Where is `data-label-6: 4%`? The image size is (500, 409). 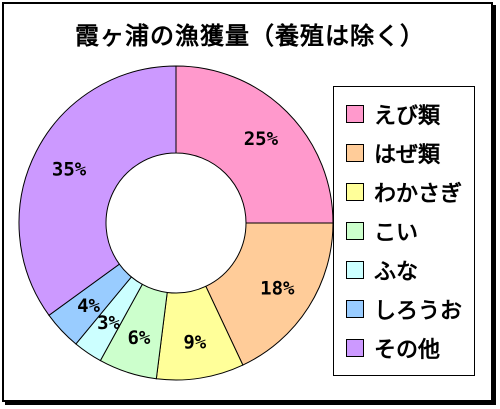
data-label-6: 4% is located at coordinates (88, 306).